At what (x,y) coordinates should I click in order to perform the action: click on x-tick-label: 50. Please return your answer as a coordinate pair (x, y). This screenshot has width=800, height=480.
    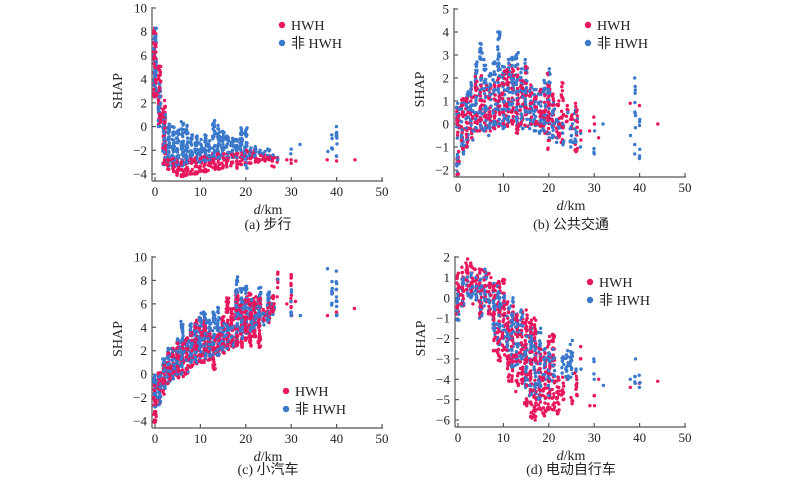
    Looking at the image, I should click on (382, 191).